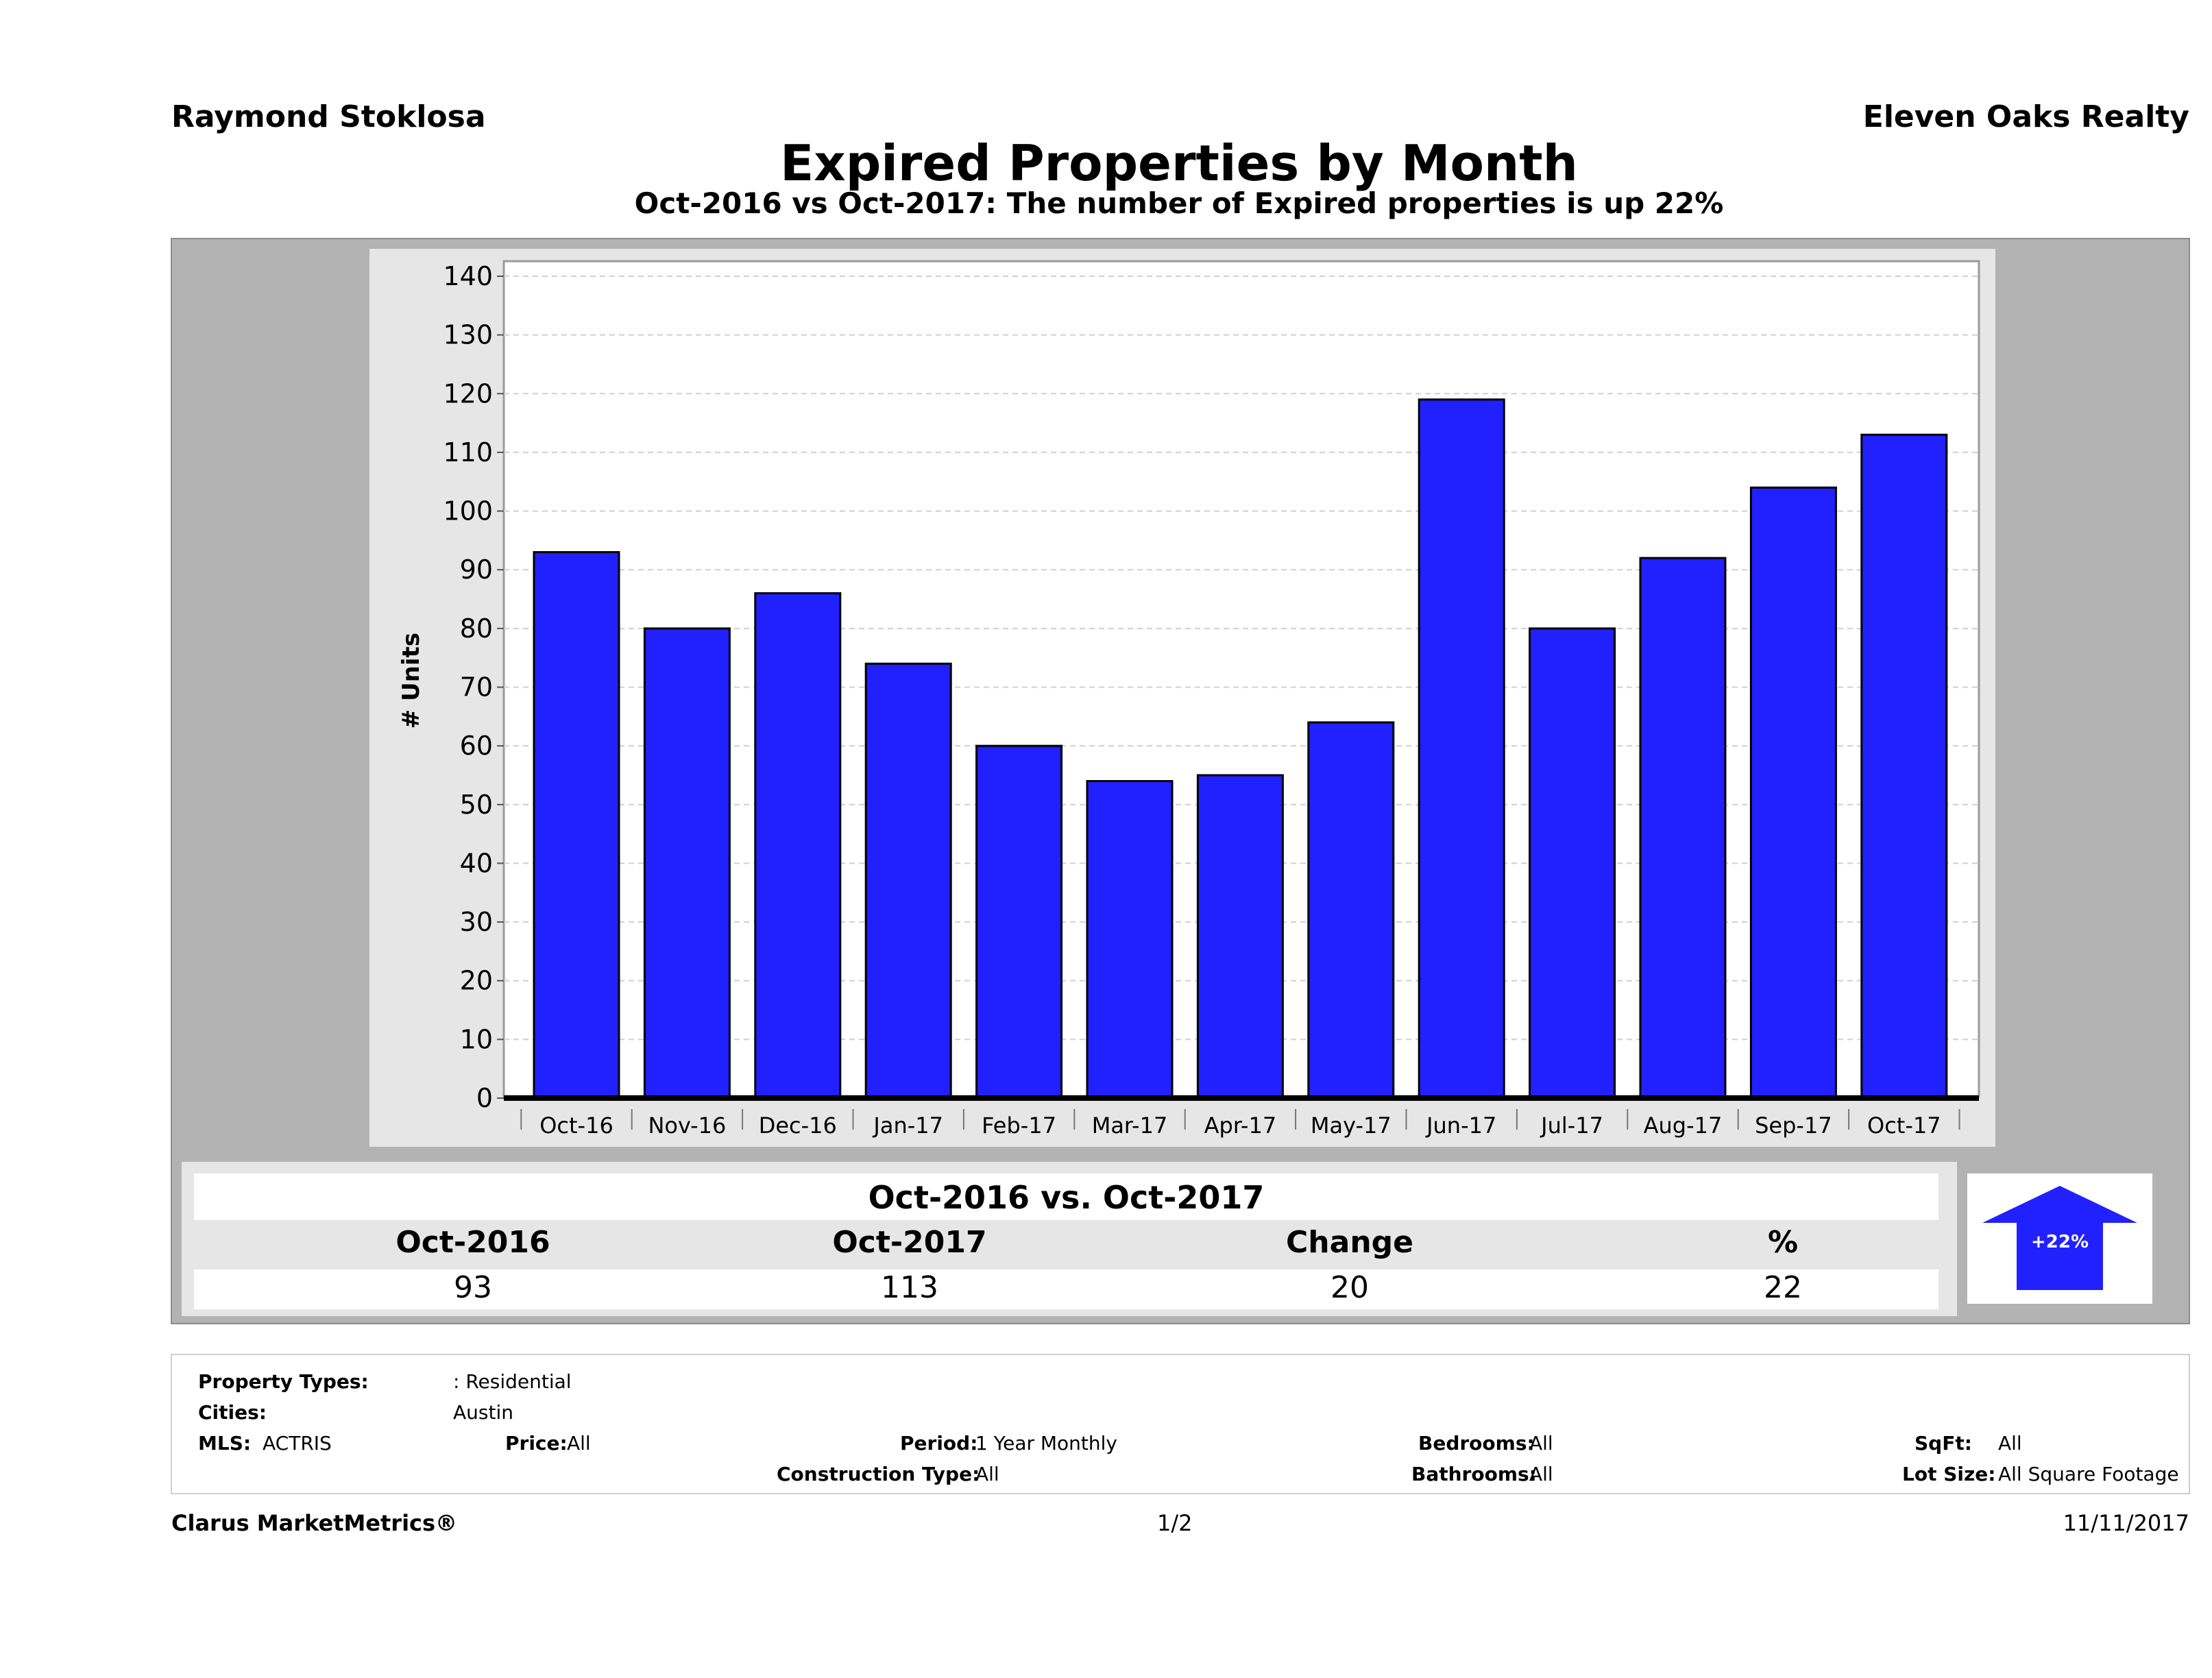  What do you see at coordinates (483, 1412) in the screenshot?
I see `criteria-cities-value: Austin` at bounding box center [483, 1412].